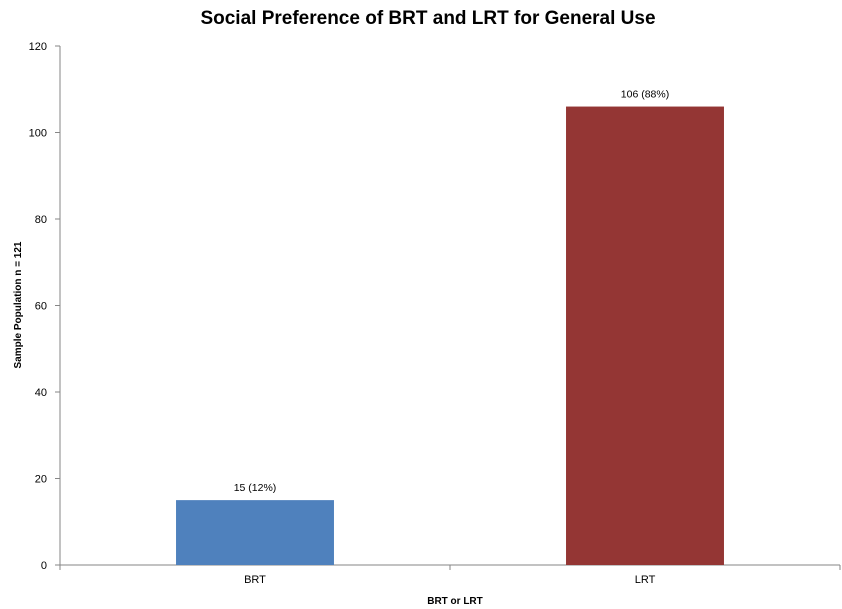  I want to click on y-tick-label: 60, so click(41, 307).